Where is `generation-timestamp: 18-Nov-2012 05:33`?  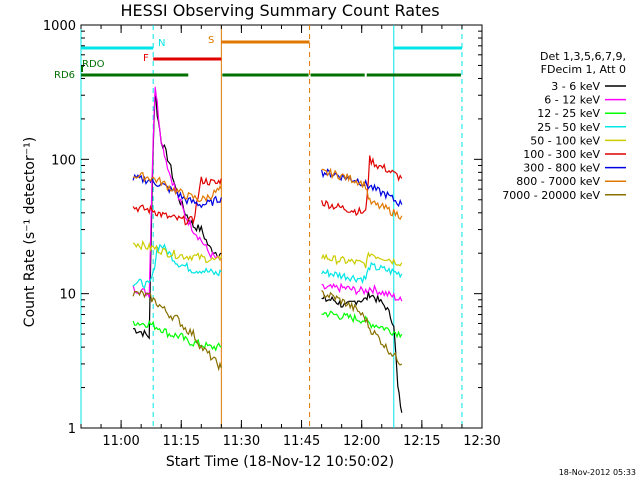
generation-timestamp: 18-Nov-2012 05:33 is located at coordinates (597, 472).